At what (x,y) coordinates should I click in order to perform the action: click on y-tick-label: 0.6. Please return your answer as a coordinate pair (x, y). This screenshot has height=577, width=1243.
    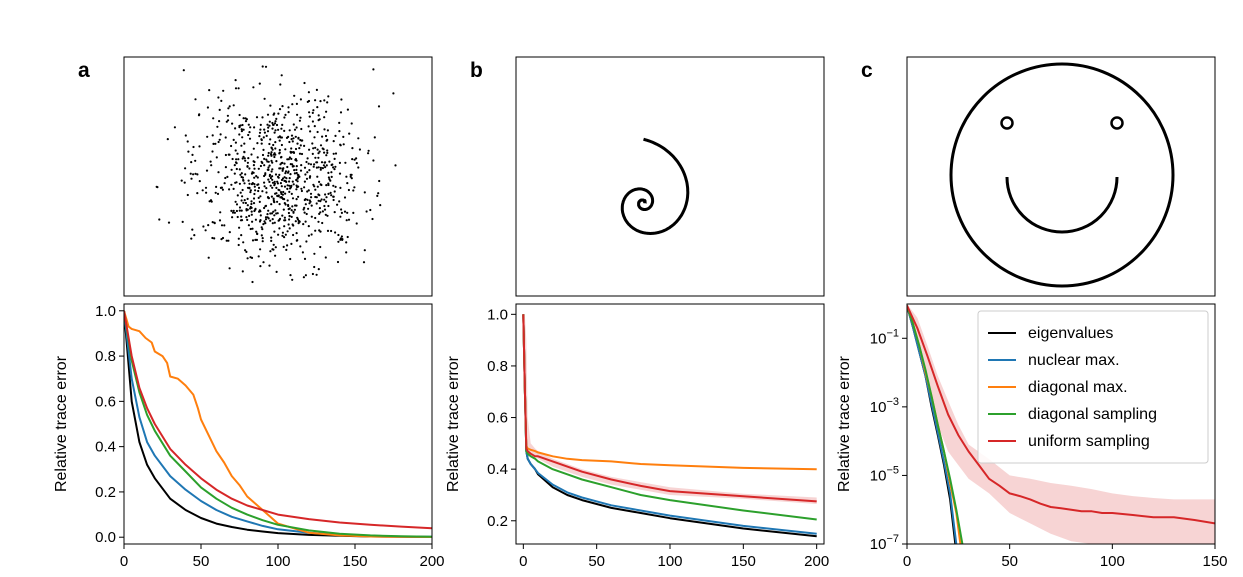
    Looking at the image, I should click on (105, 401).